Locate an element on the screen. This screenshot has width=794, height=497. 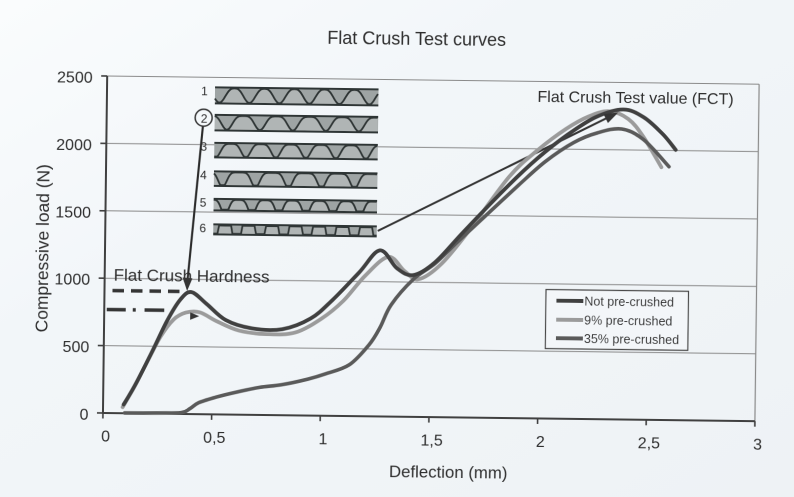
svg-text: Flat Crush Hardness is located at coordinates (192, 276).